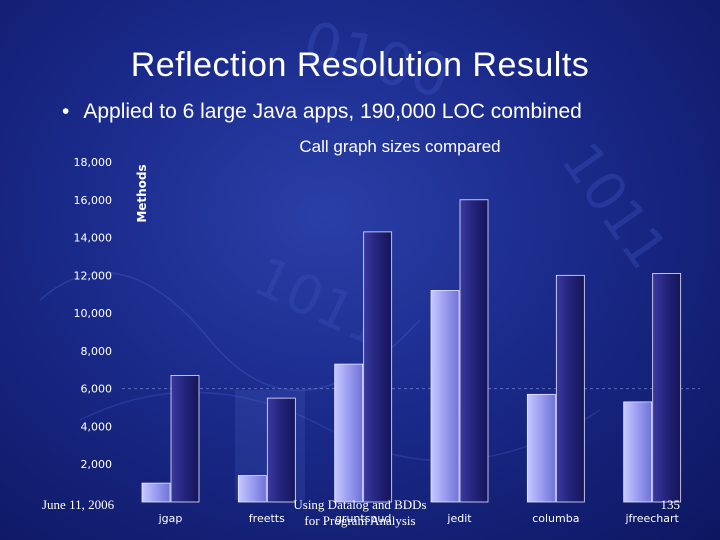  What do you see at coordinates (555, 518) in the screenshot?
I see `x-tick-label: columba` at bounding box center [555, 518].